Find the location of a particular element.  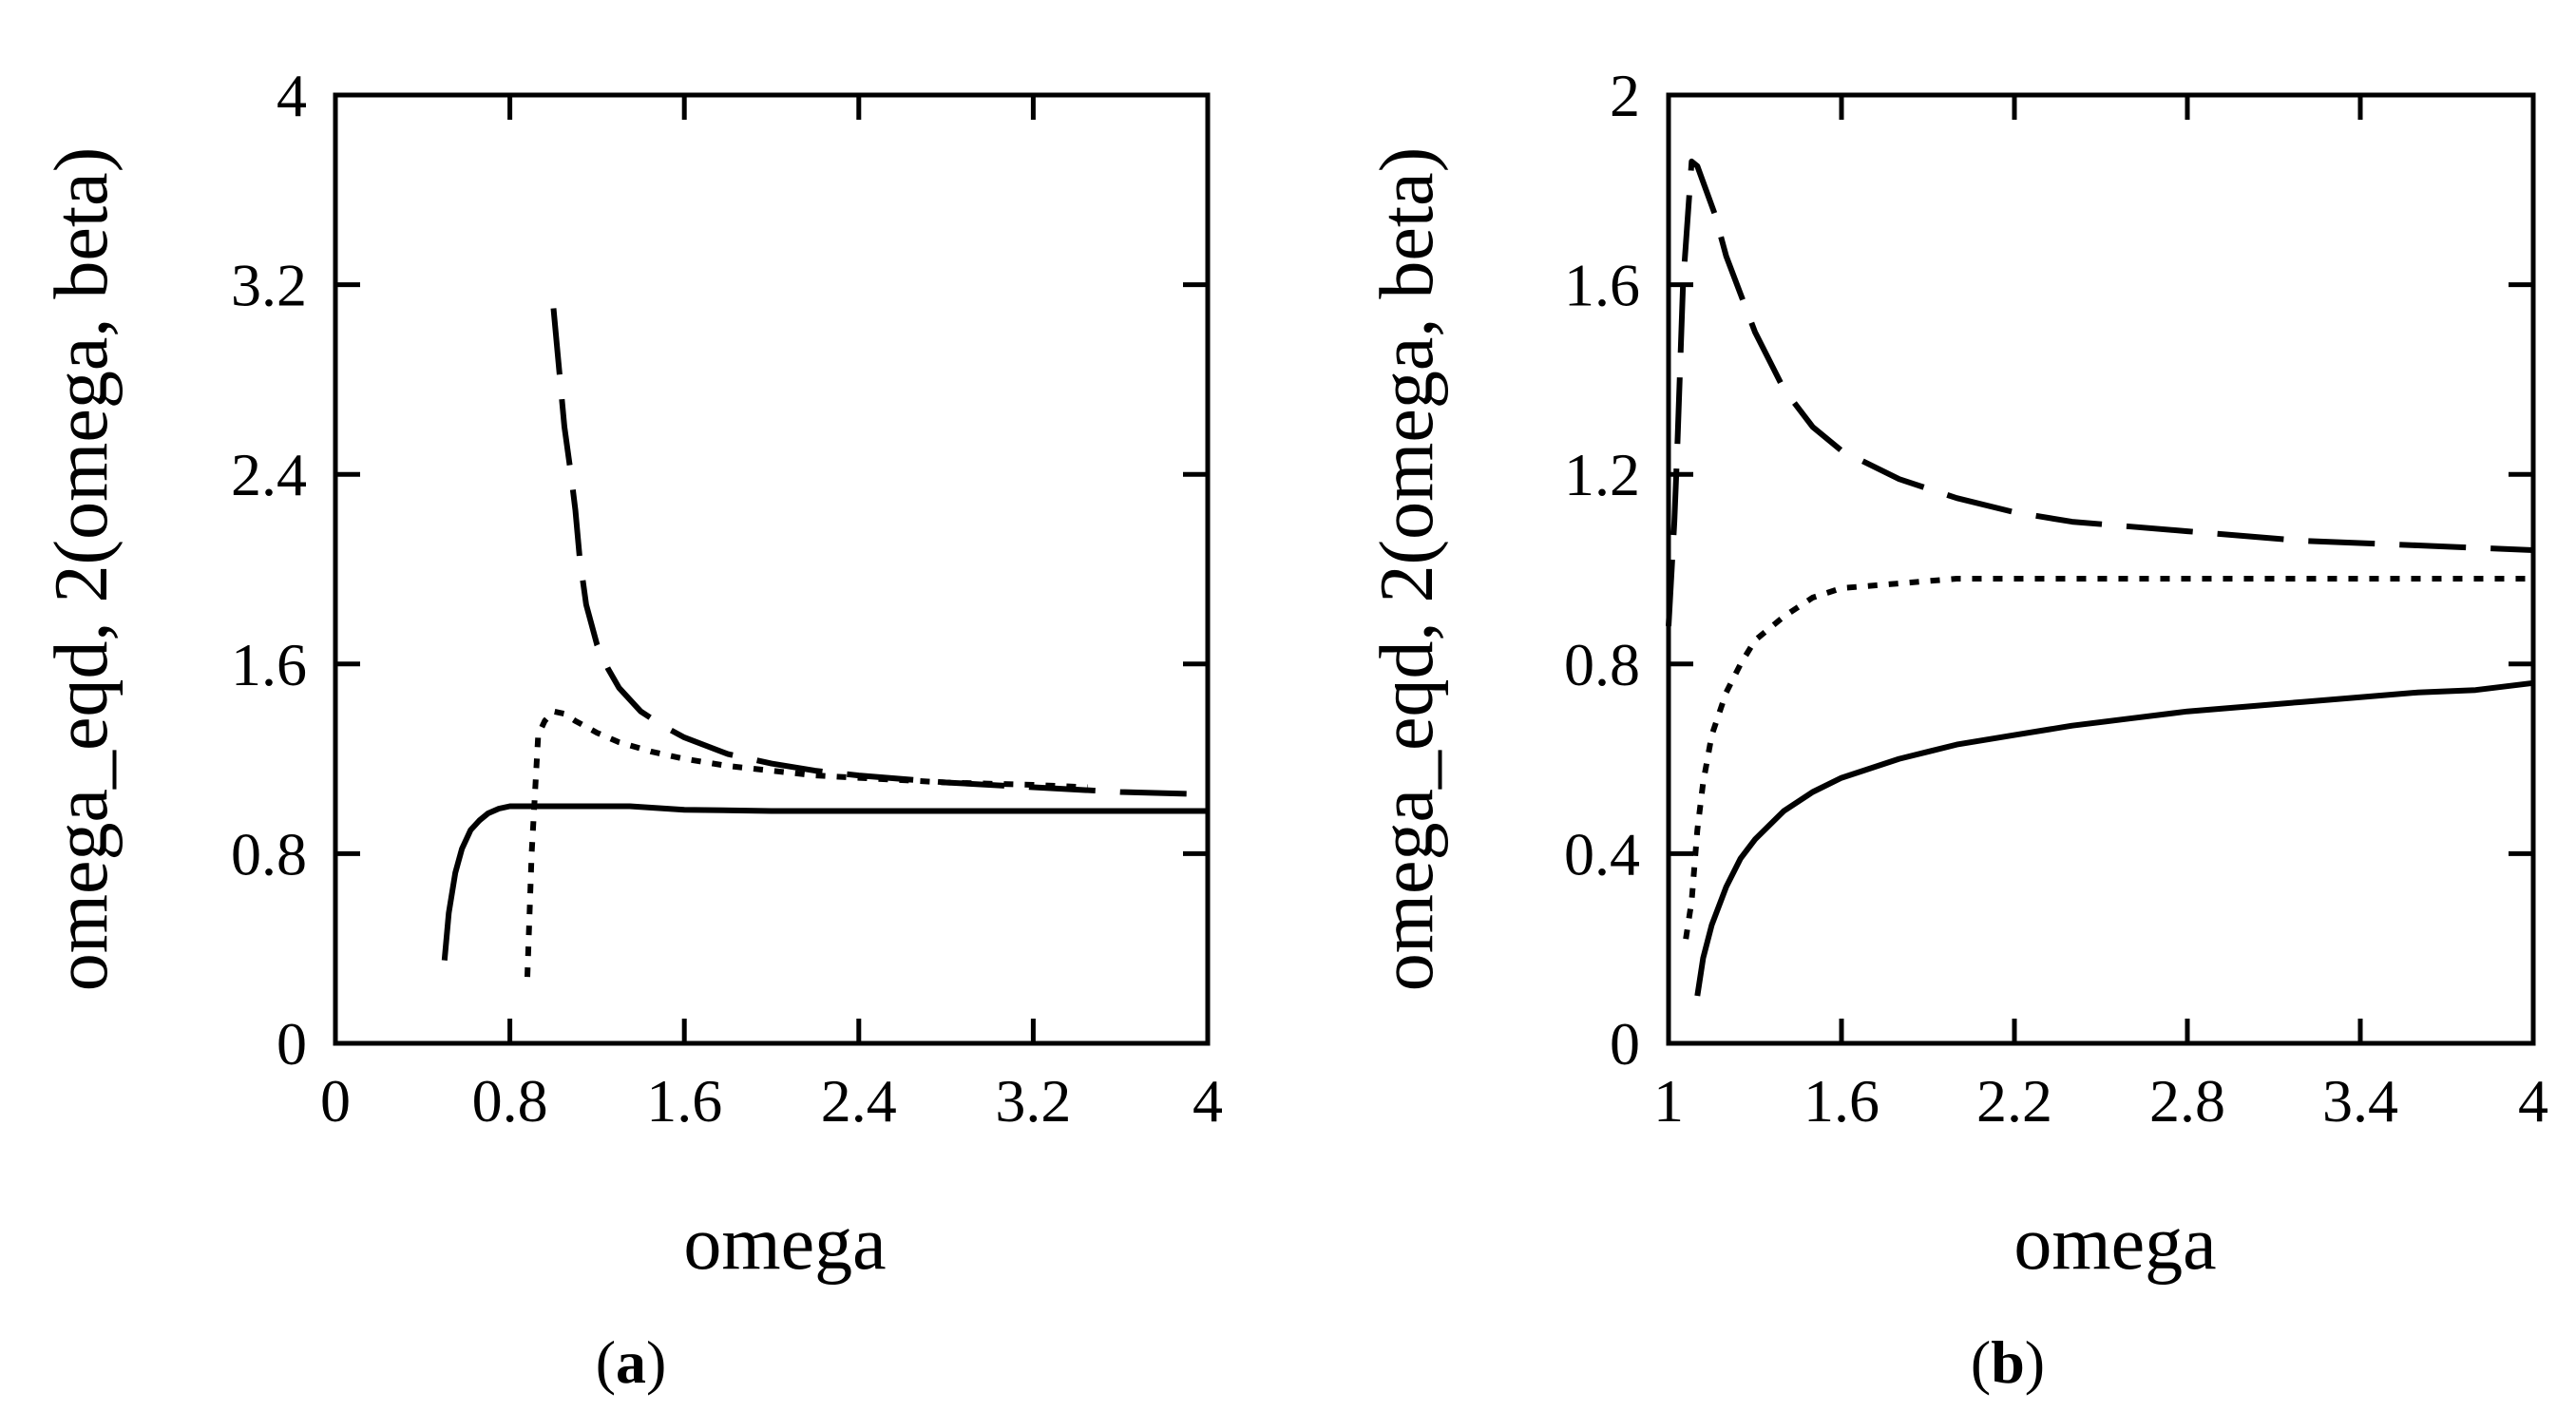

y-tick-label: 1.2 is located at coordinates (1602, 475).